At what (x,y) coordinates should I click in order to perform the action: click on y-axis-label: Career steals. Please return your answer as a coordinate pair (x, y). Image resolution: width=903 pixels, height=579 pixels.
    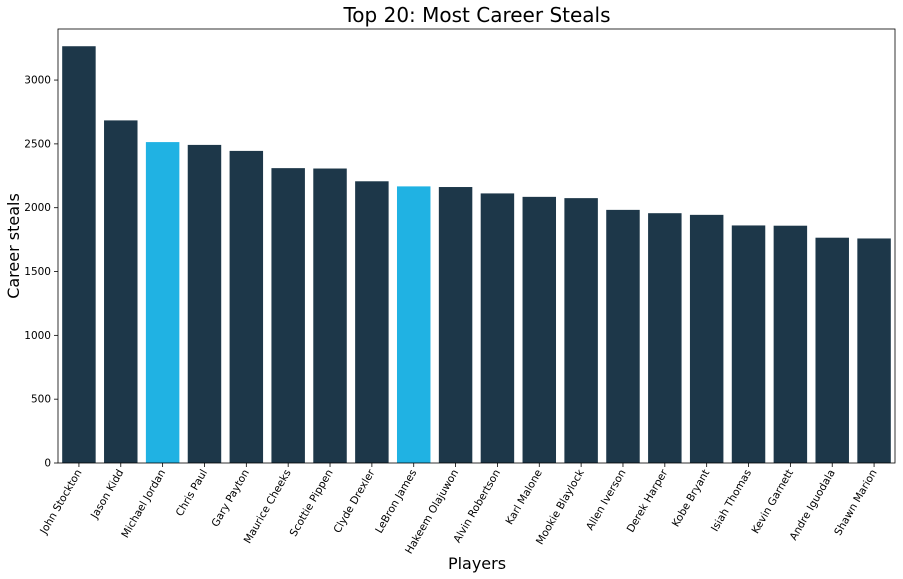
    Looking at the image, I should click on (13, 246).